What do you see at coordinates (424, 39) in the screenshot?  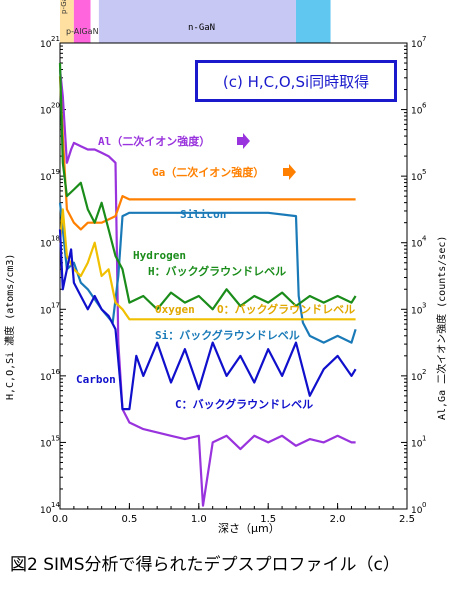 I see `y-tick-exp-R-7: 7` at bounding box center [424, 39].